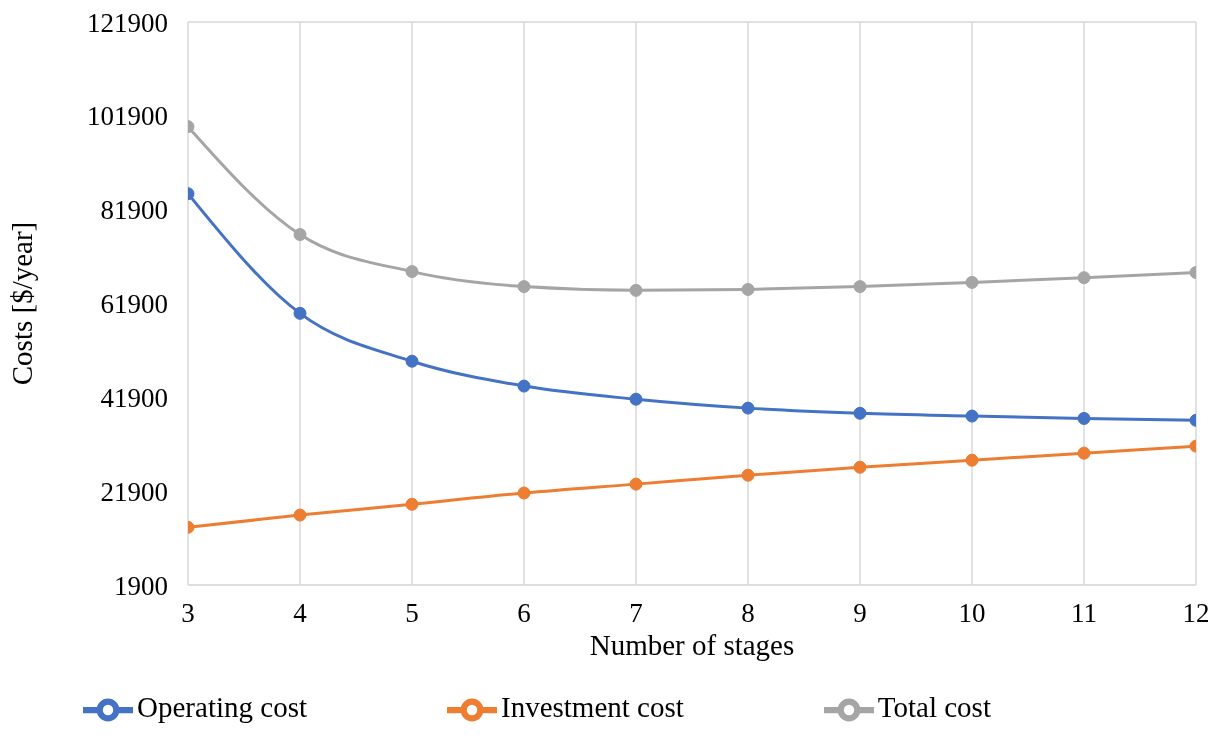  I want to click on x-tick-label: 9, so click(860, 613).